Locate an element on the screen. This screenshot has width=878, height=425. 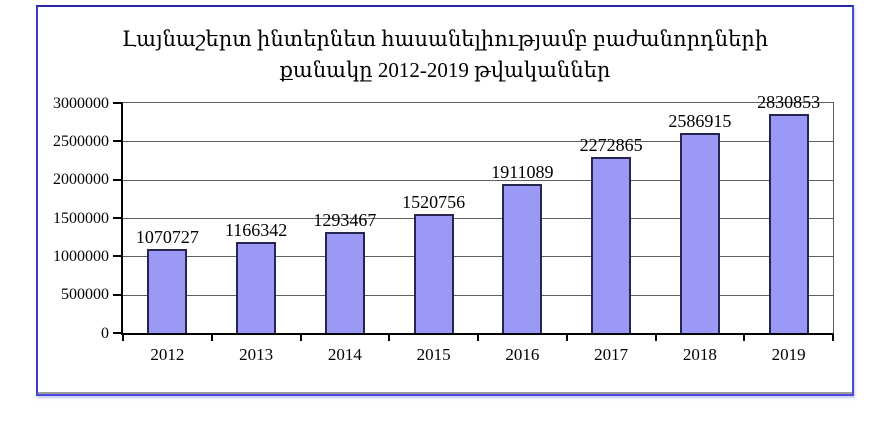
bar-value-label: 2272865 is located at coordinates (611, 145).